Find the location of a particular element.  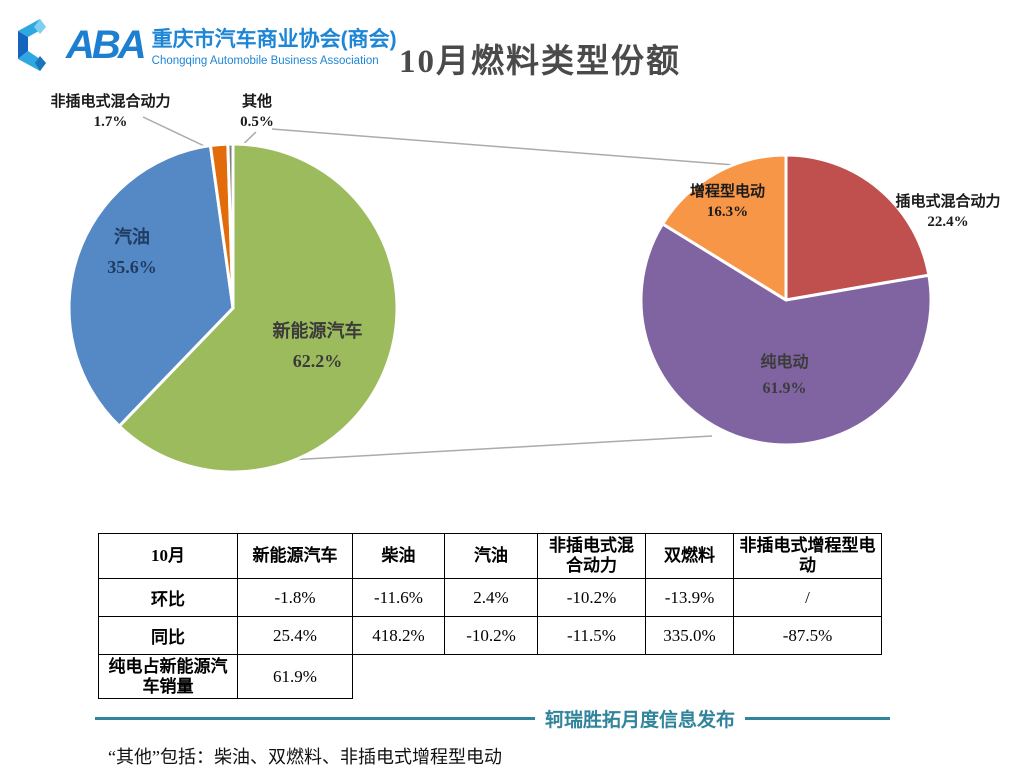

page-title: 10月燃料类型份额 is located at coordinates (540, 62).